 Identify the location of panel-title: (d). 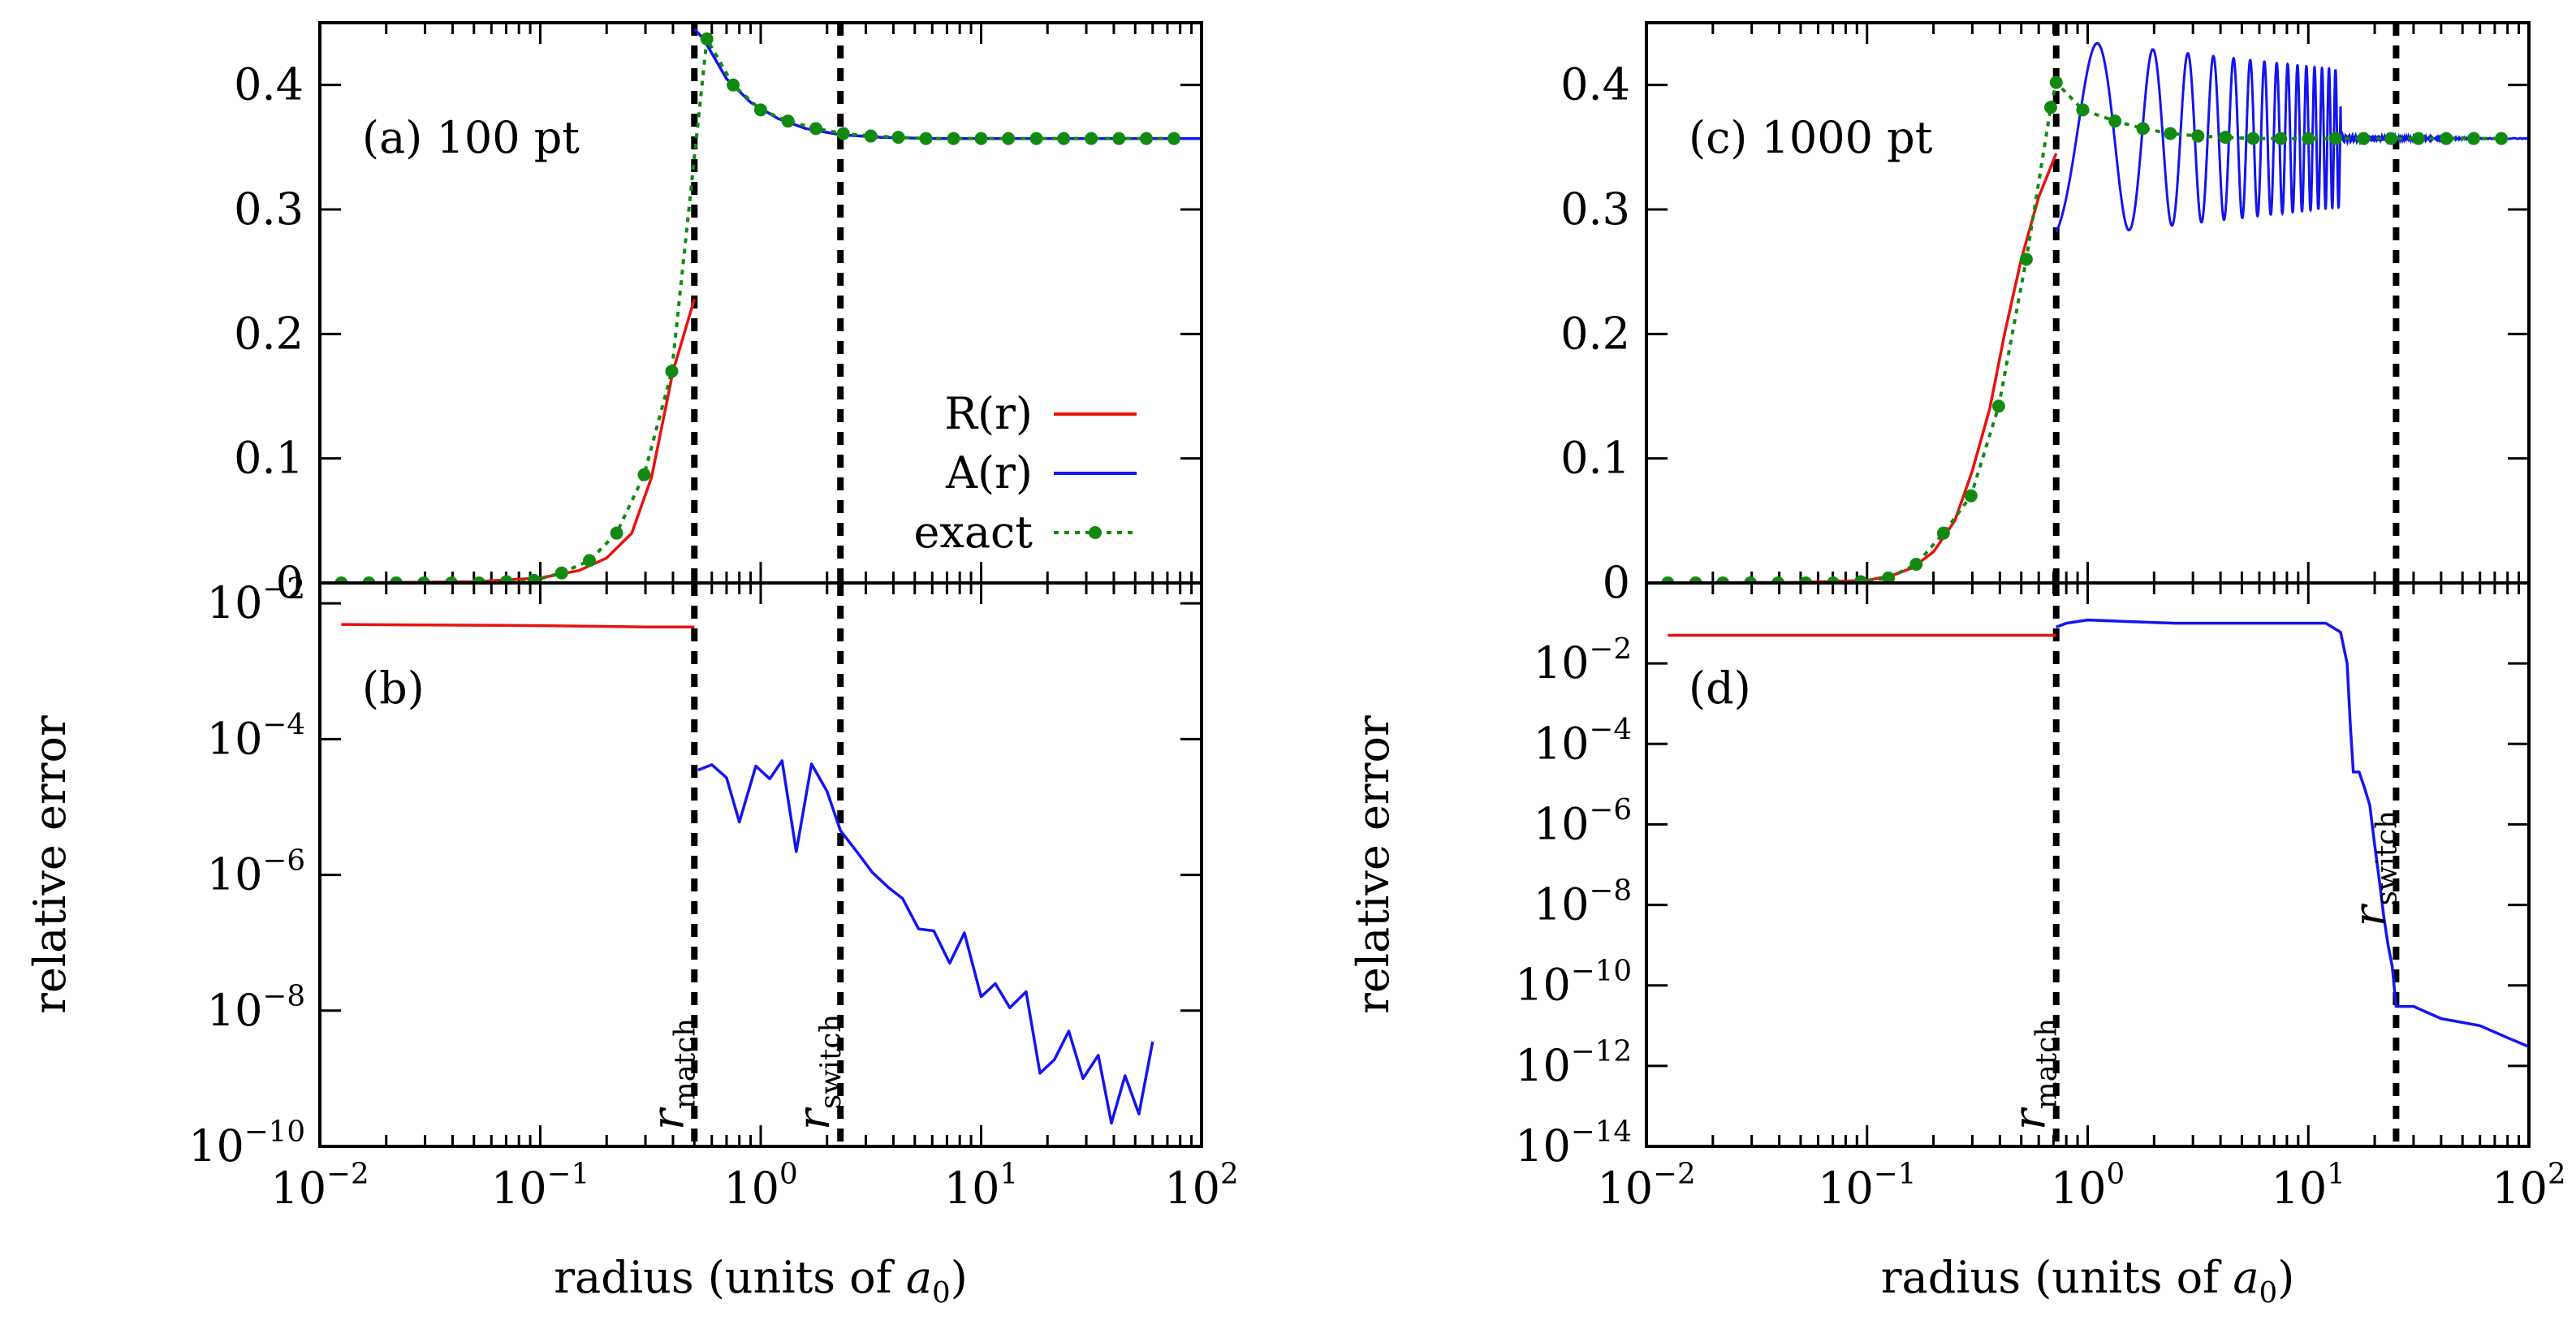
(1720, 688).